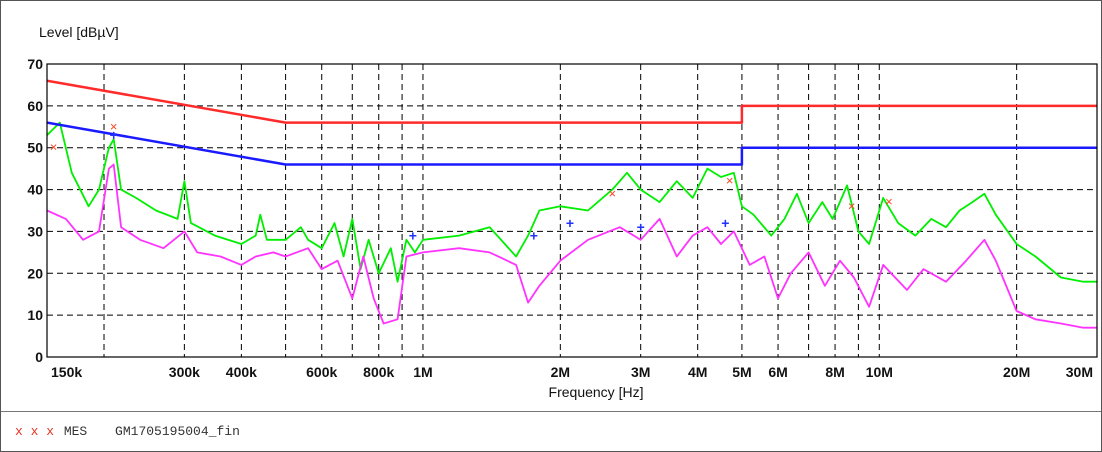  What do you see at coordinates (35, 190) in the screenshot?
I see `y-tick-label: 40` at bounding box center [35, 190].